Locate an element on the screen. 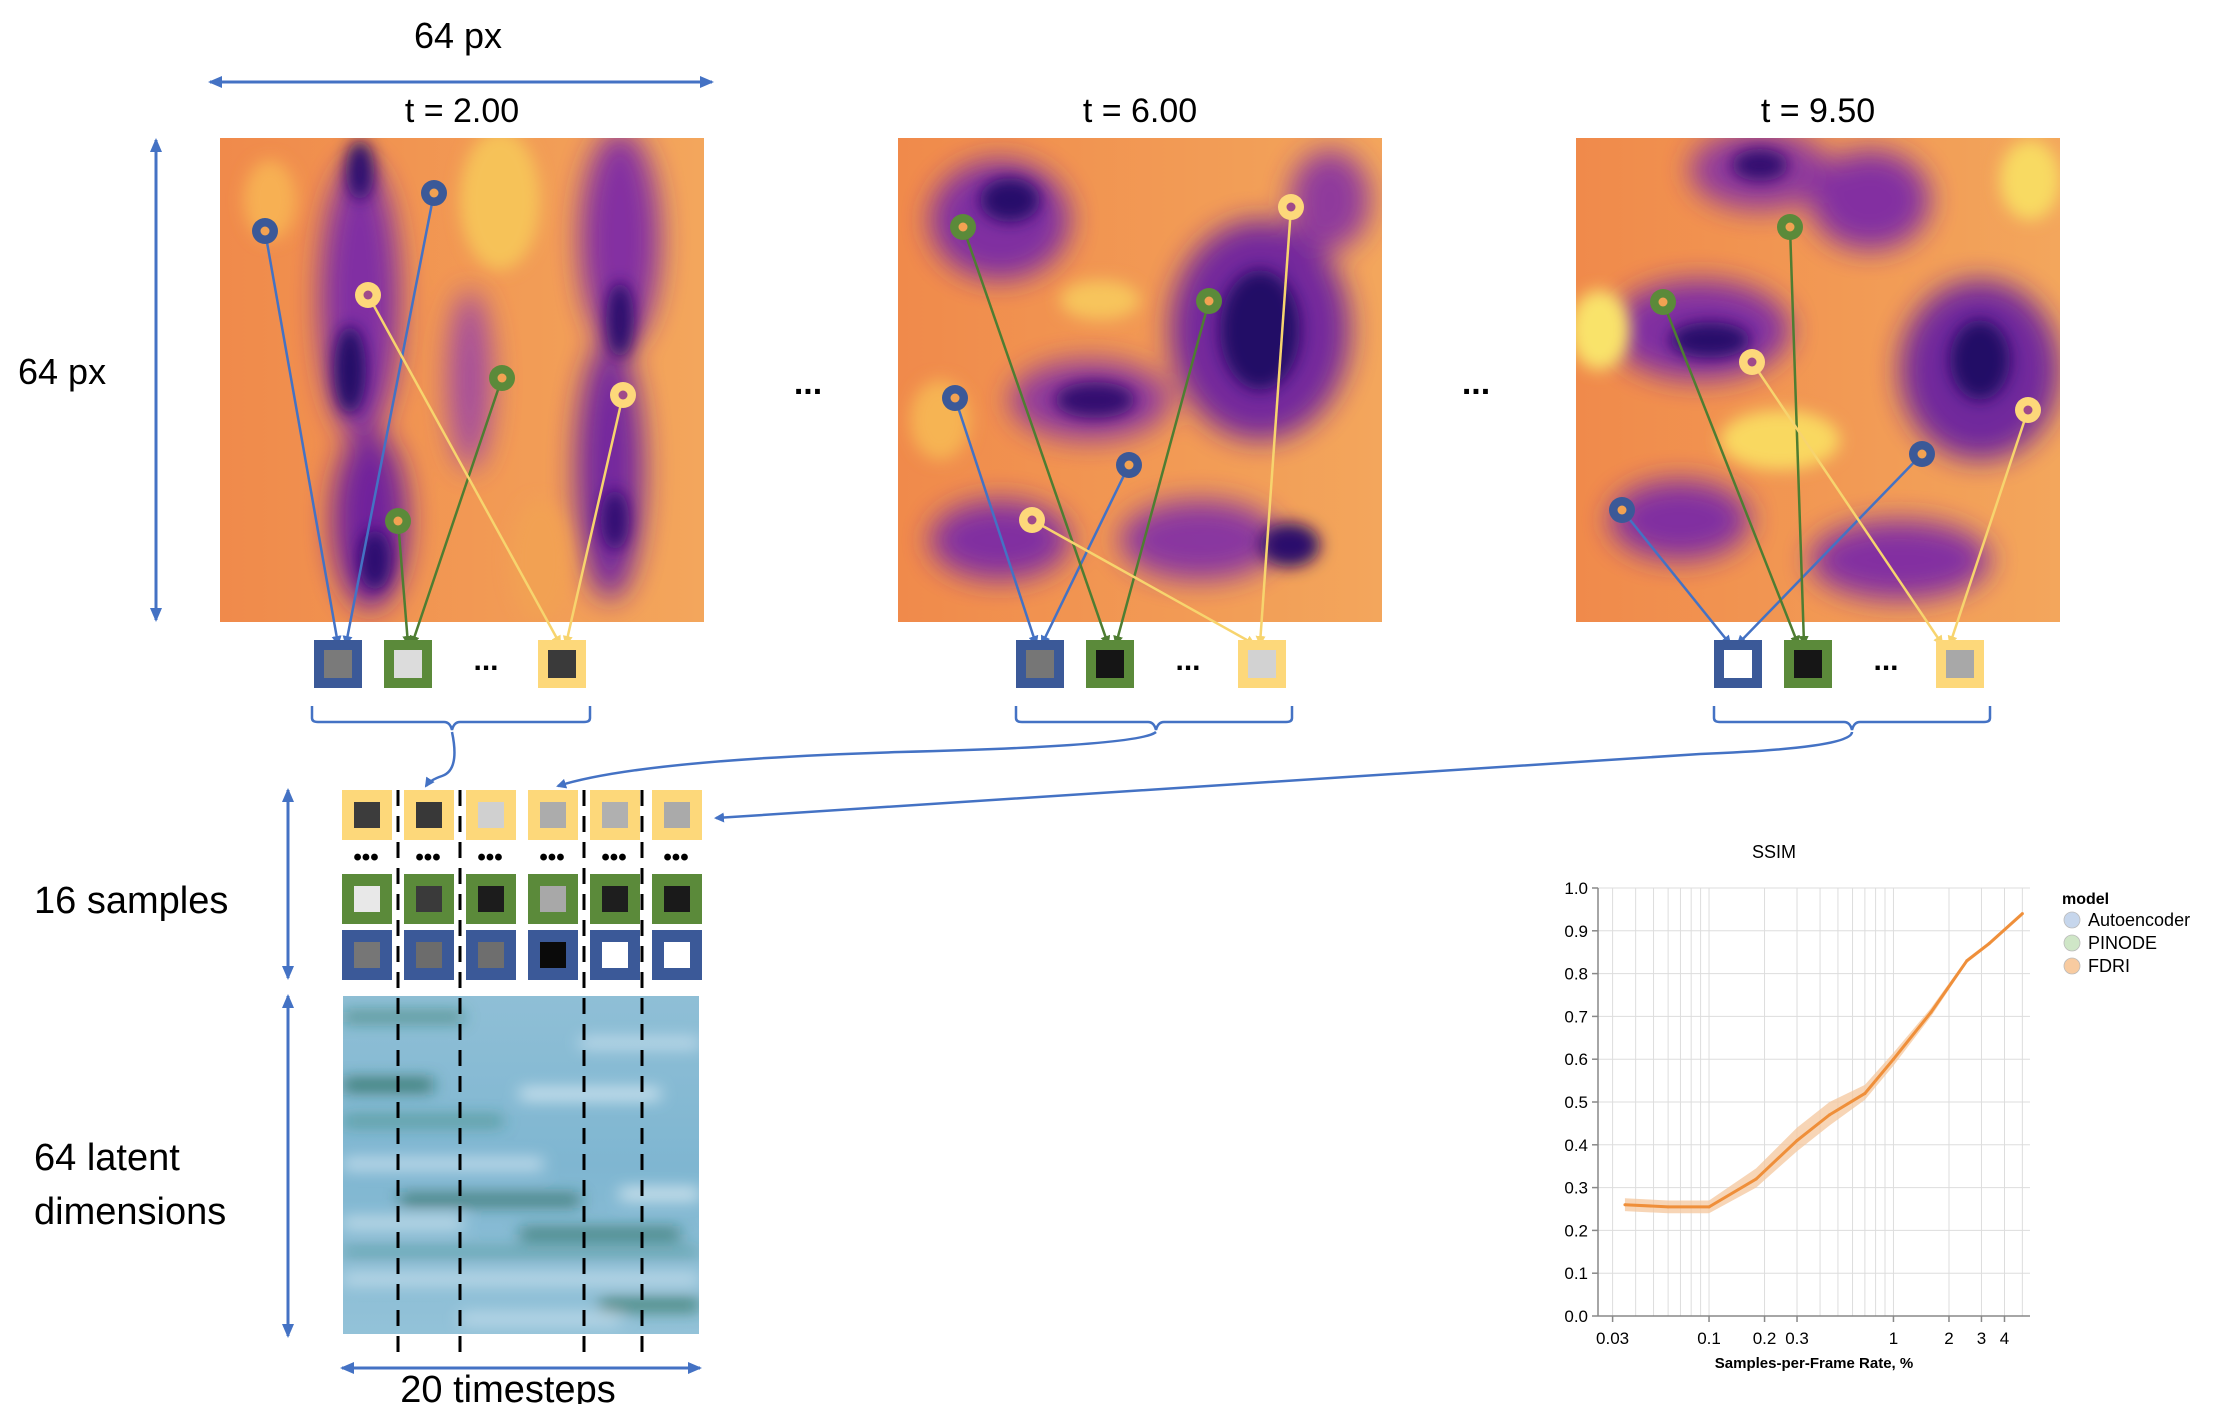 The width and height of the screenshot is (2240, 1404). frame-1-points is located at coordinates (444, 357).